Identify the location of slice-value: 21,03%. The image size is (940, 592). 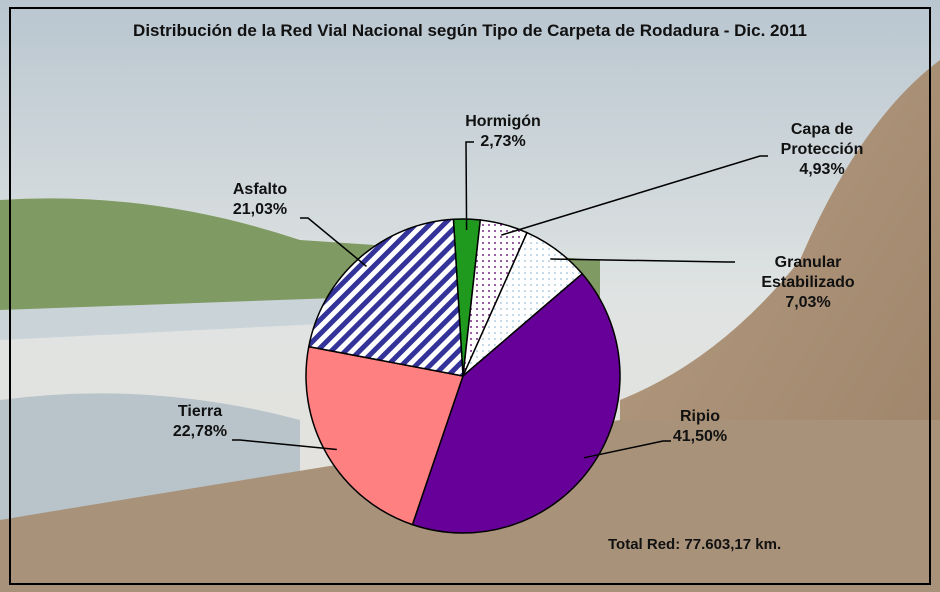
(260, 209).